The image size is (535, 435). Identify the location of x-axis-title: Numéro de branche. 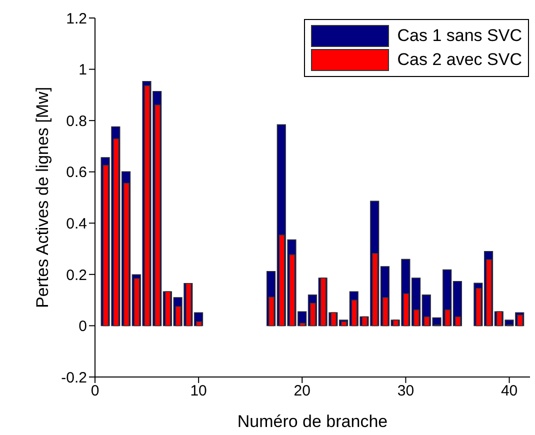
(312, 421).